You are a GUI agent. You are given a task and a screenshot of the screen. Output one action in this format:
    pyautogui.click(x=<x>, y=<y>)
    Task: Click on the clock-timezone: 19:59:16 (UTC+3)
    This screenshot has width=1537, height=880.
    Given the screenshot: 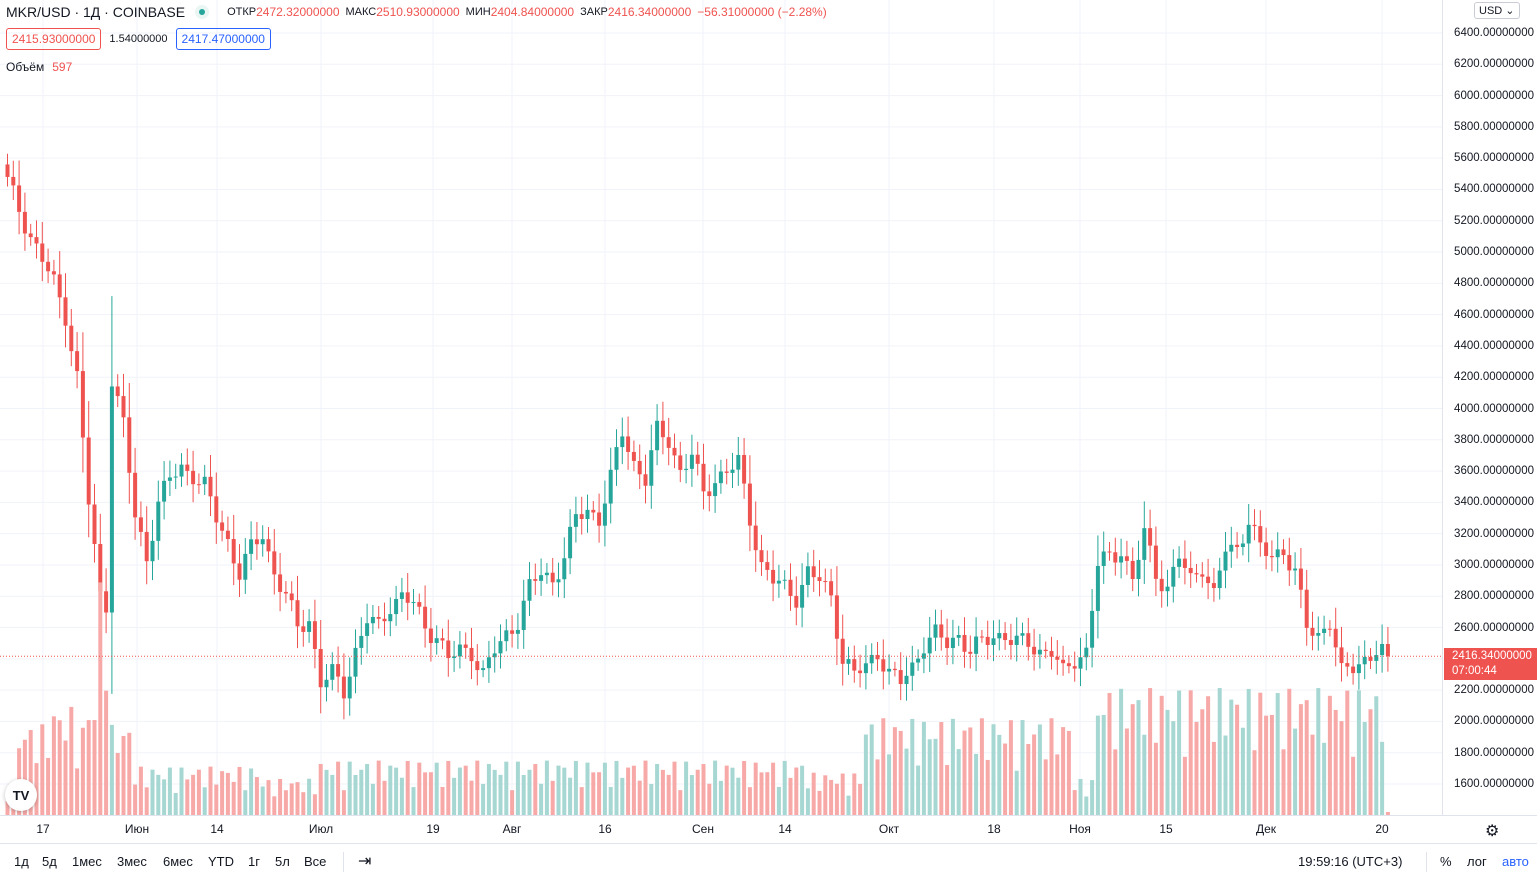 What is the action you would take?
    pyautogui.click(x=1350, y=861)
    